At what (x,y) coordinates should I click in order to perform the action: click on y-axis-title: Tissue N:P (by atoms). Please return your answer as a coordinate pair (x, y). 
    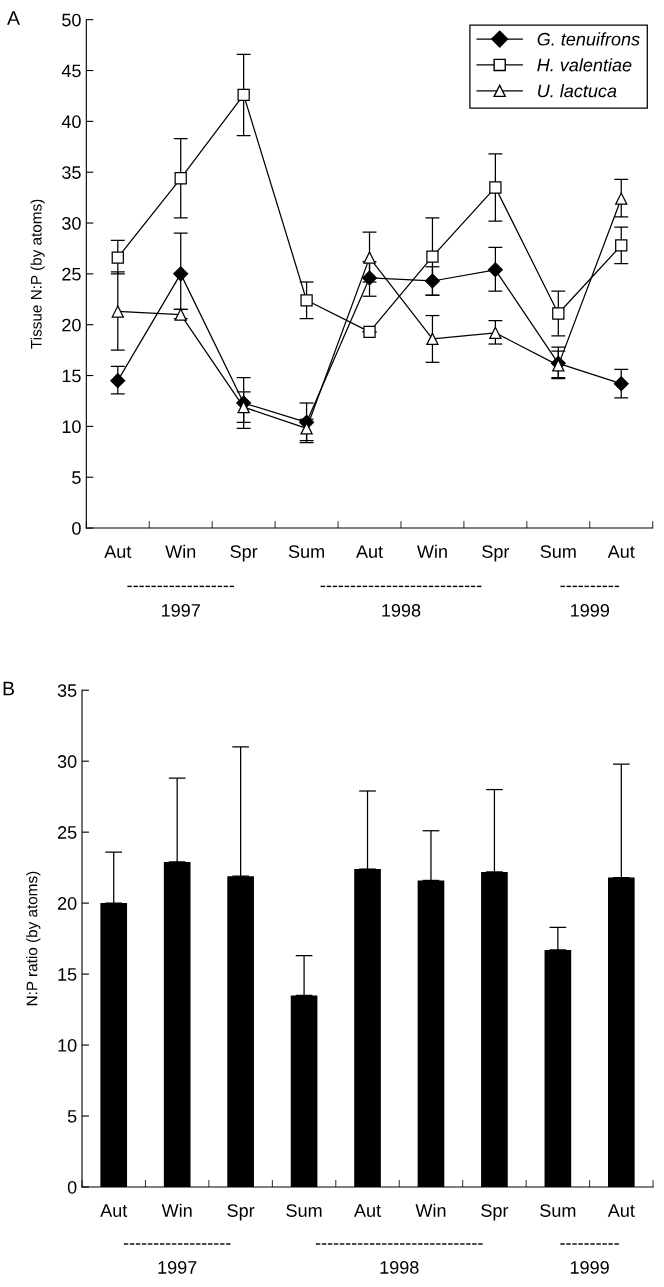
    Looking at the image, I should click on (37, 274).